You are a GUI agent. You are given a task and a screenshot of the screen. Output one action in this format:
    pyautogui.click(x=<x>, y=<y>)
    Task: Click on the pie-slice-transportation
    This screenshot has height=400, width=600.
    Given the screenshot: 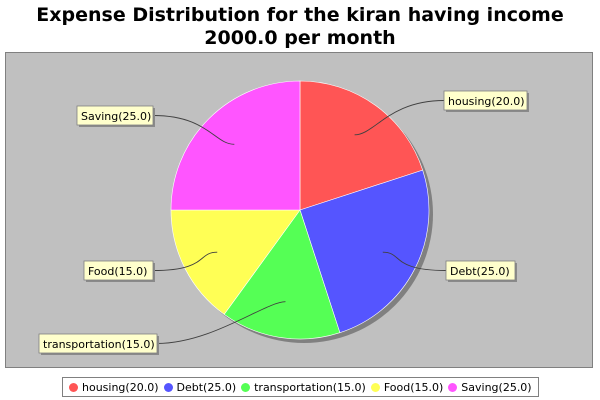 What is the action you would take?
    pyautogui.click(x=282, y=274)
    